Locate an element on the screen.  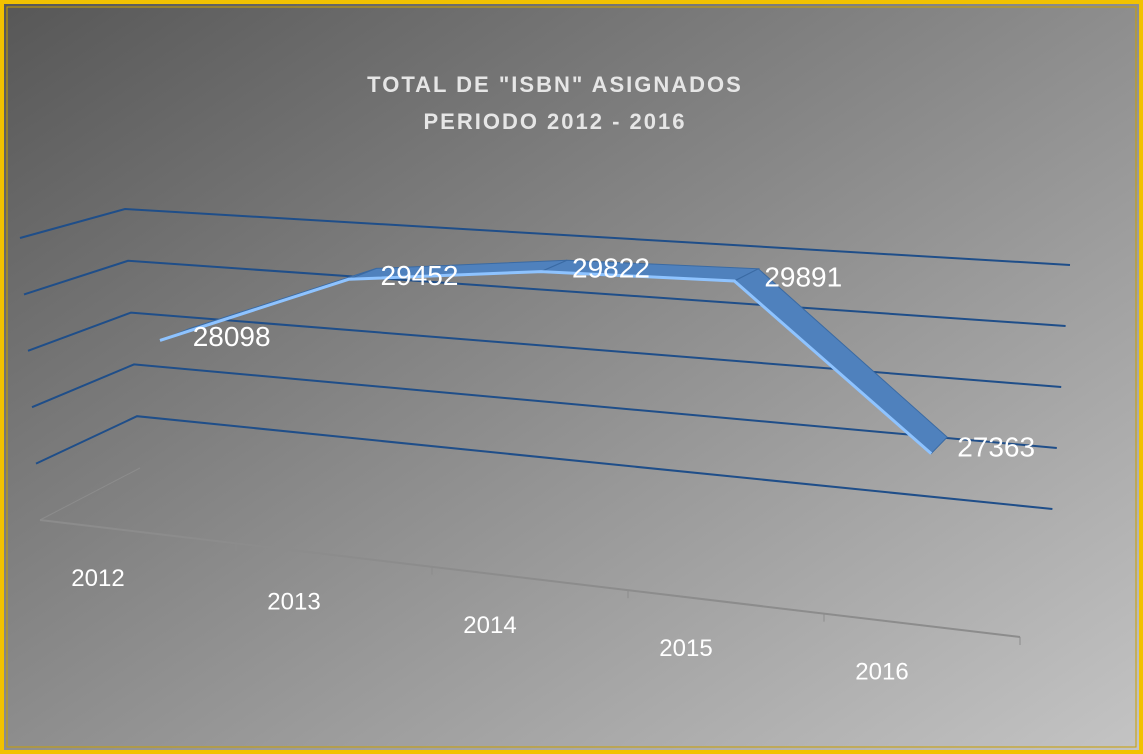
data-label: 27363 is located at coordinates (996, 447).